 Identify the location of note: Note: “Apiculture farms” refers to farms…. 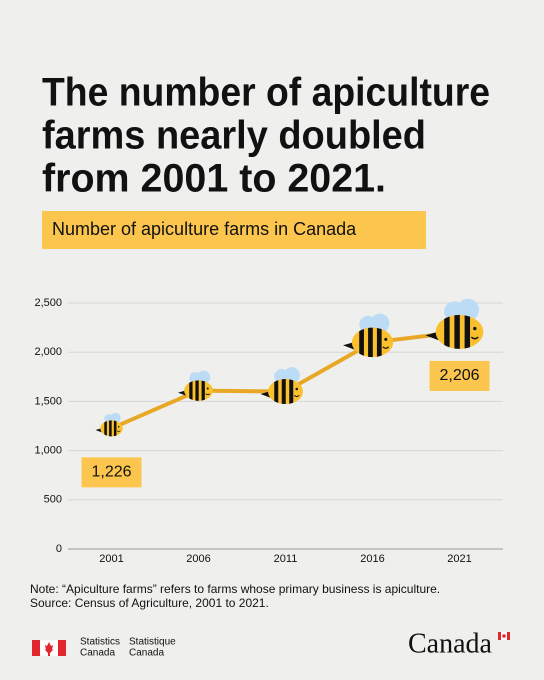
(235, 589).